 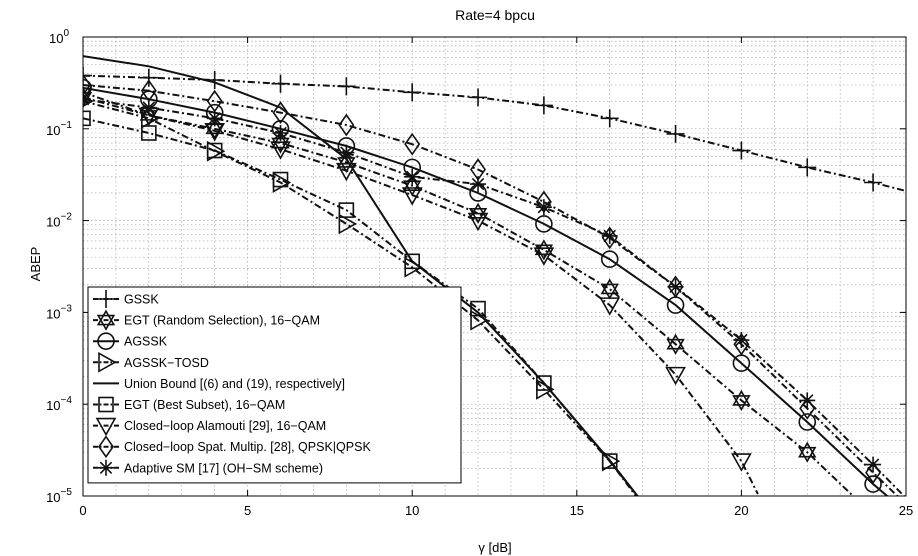 I want to click on legend-box, so click(x=274, y=385).